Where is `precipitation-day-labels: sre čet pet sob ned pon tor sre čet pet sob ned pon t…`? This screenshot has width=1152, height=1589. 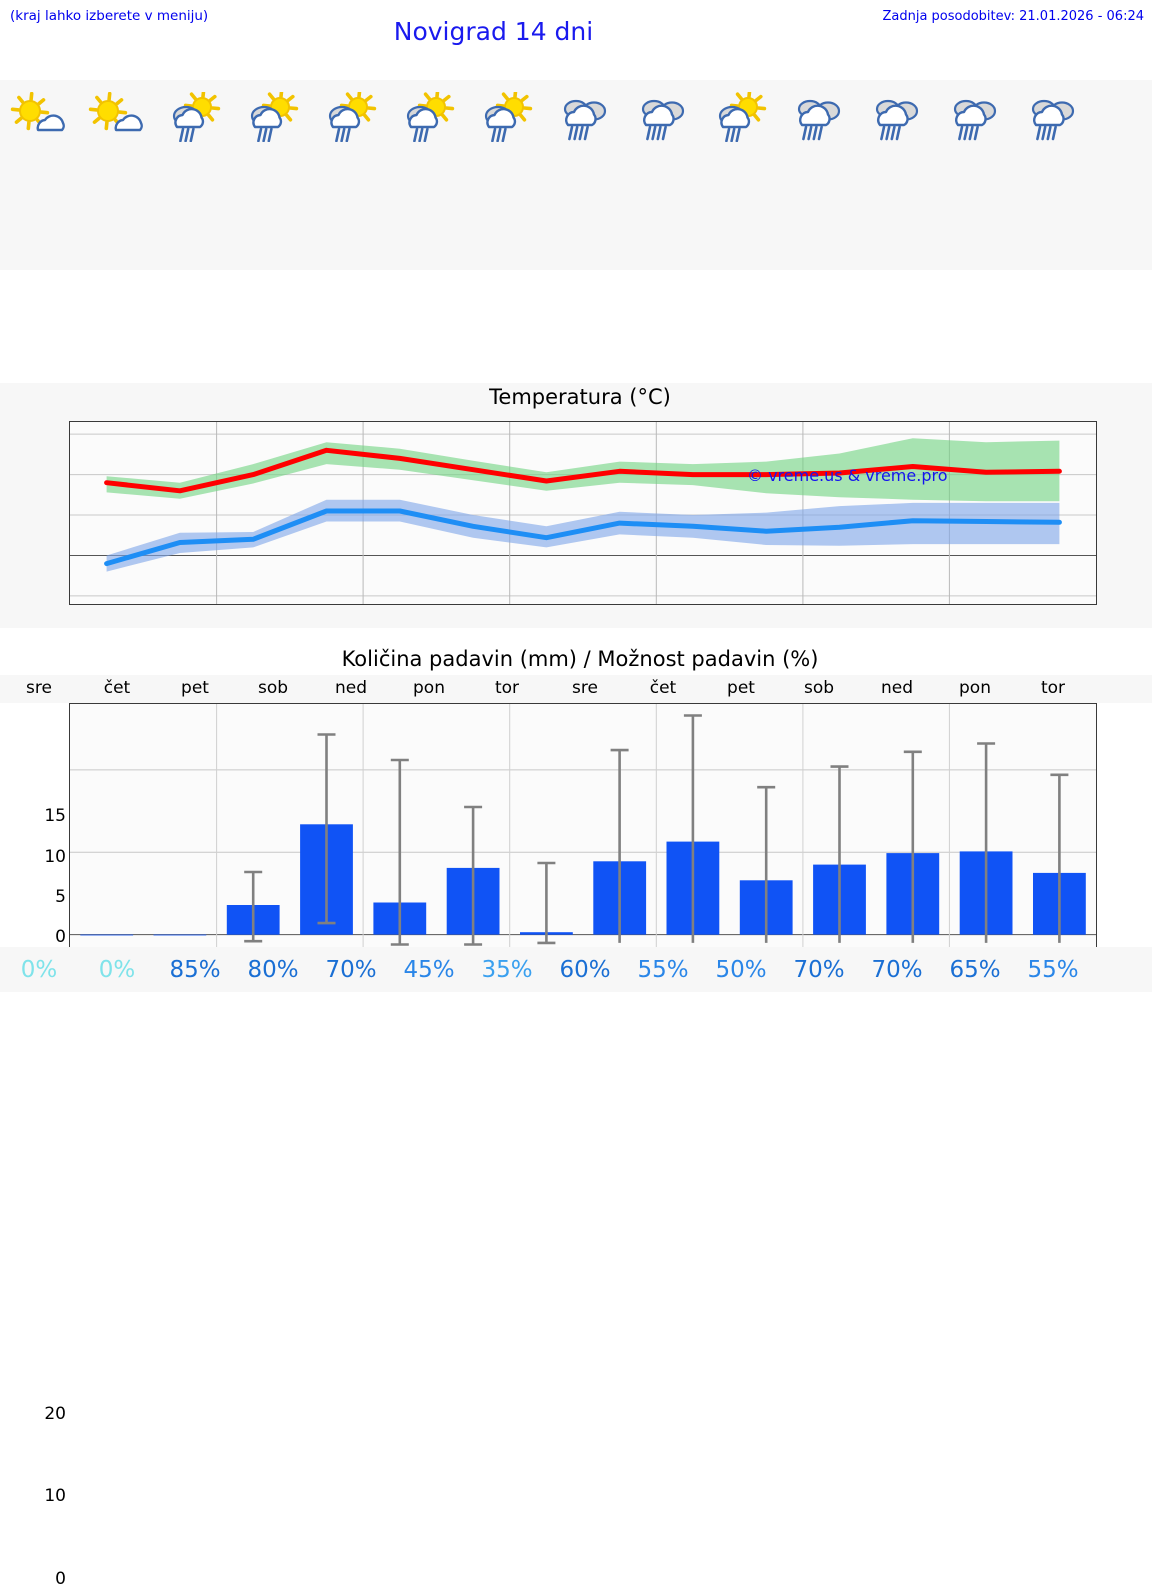
precipitation-day-labels: sre čet pet sob ned pon tor sre čet pet sob ned pon t… is located at coordinates (576, 689).